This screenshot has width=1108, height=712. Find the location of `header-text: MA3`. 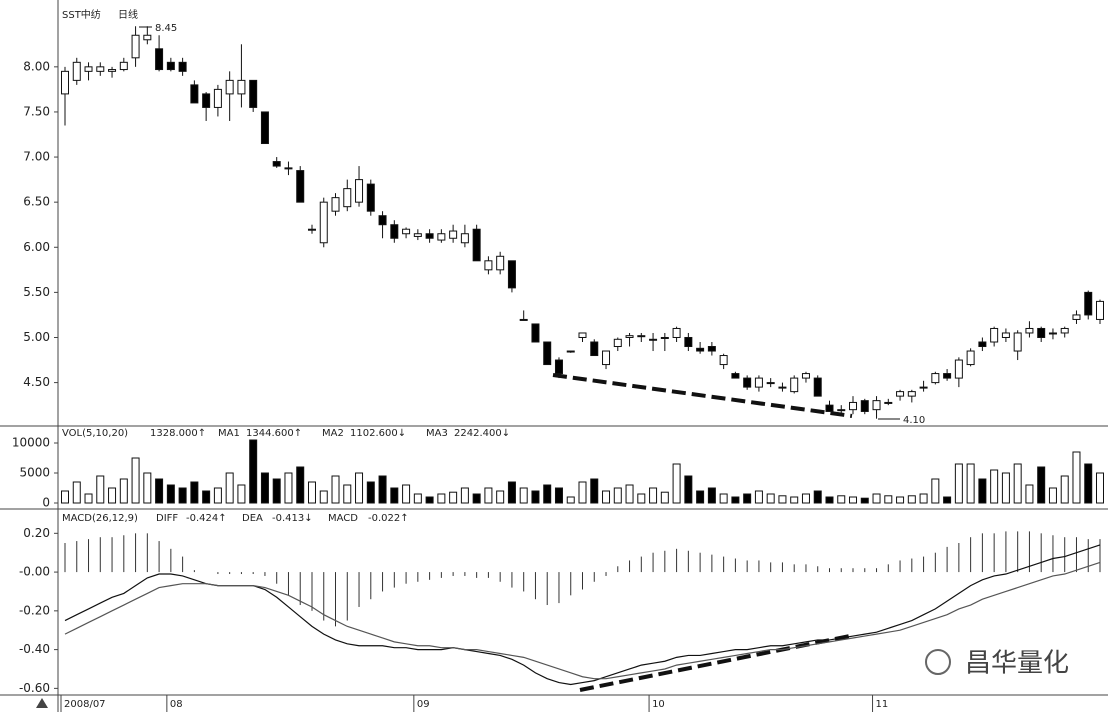

header-text: MA3 is located at coordinates (437, 433).